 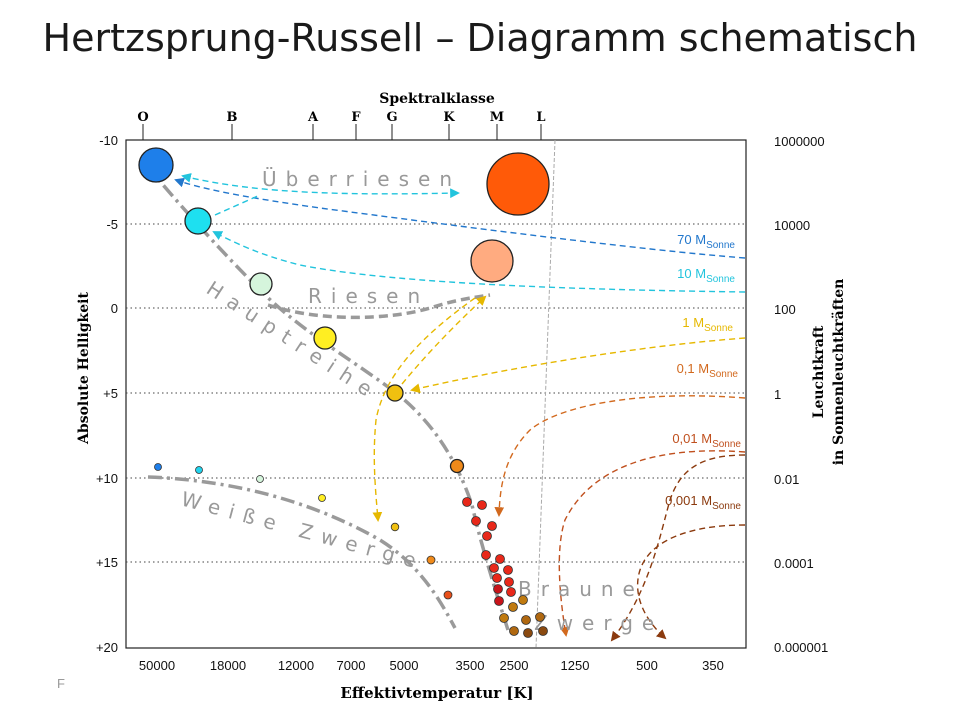 I want to click on mass-label-0001: 0,001 MSonne, so click(x=703, y=502).